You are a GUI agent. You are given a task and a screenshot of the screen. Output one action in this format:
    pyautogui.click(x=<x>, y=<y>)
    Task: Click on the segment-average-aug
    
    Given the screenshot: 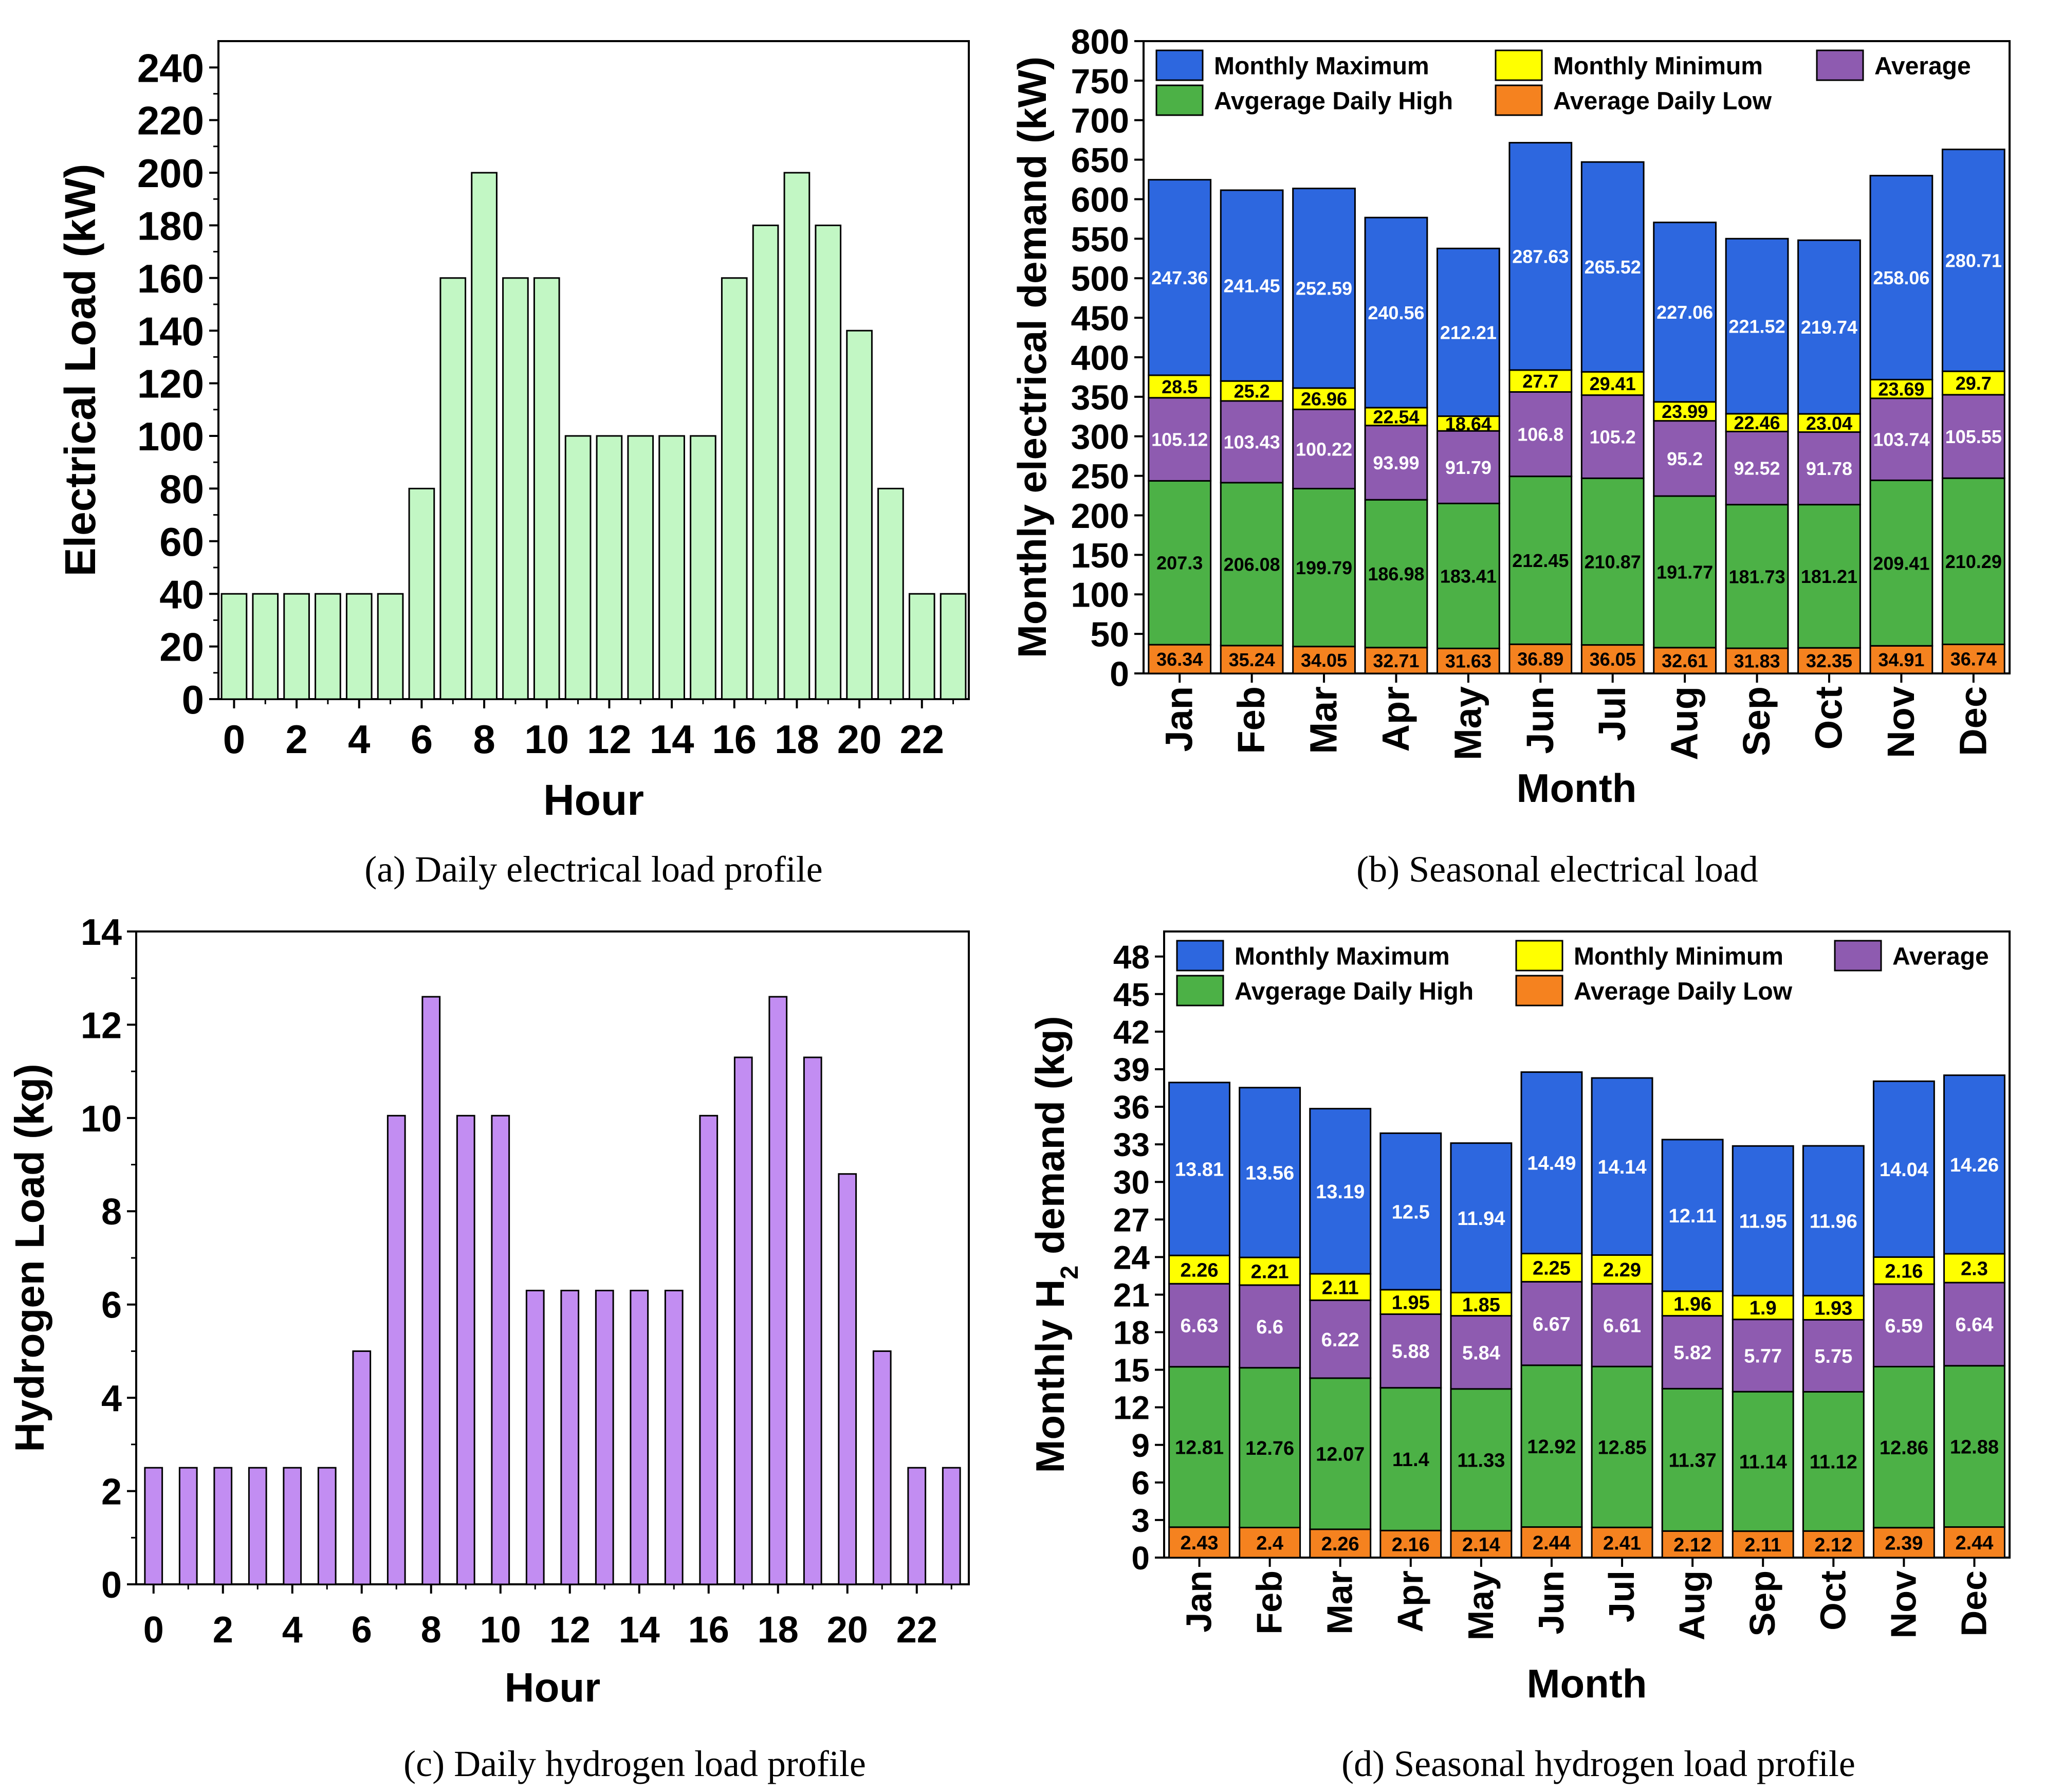 What is the action you would take?
    pyautogui.click(x=1692, y=1352)
    